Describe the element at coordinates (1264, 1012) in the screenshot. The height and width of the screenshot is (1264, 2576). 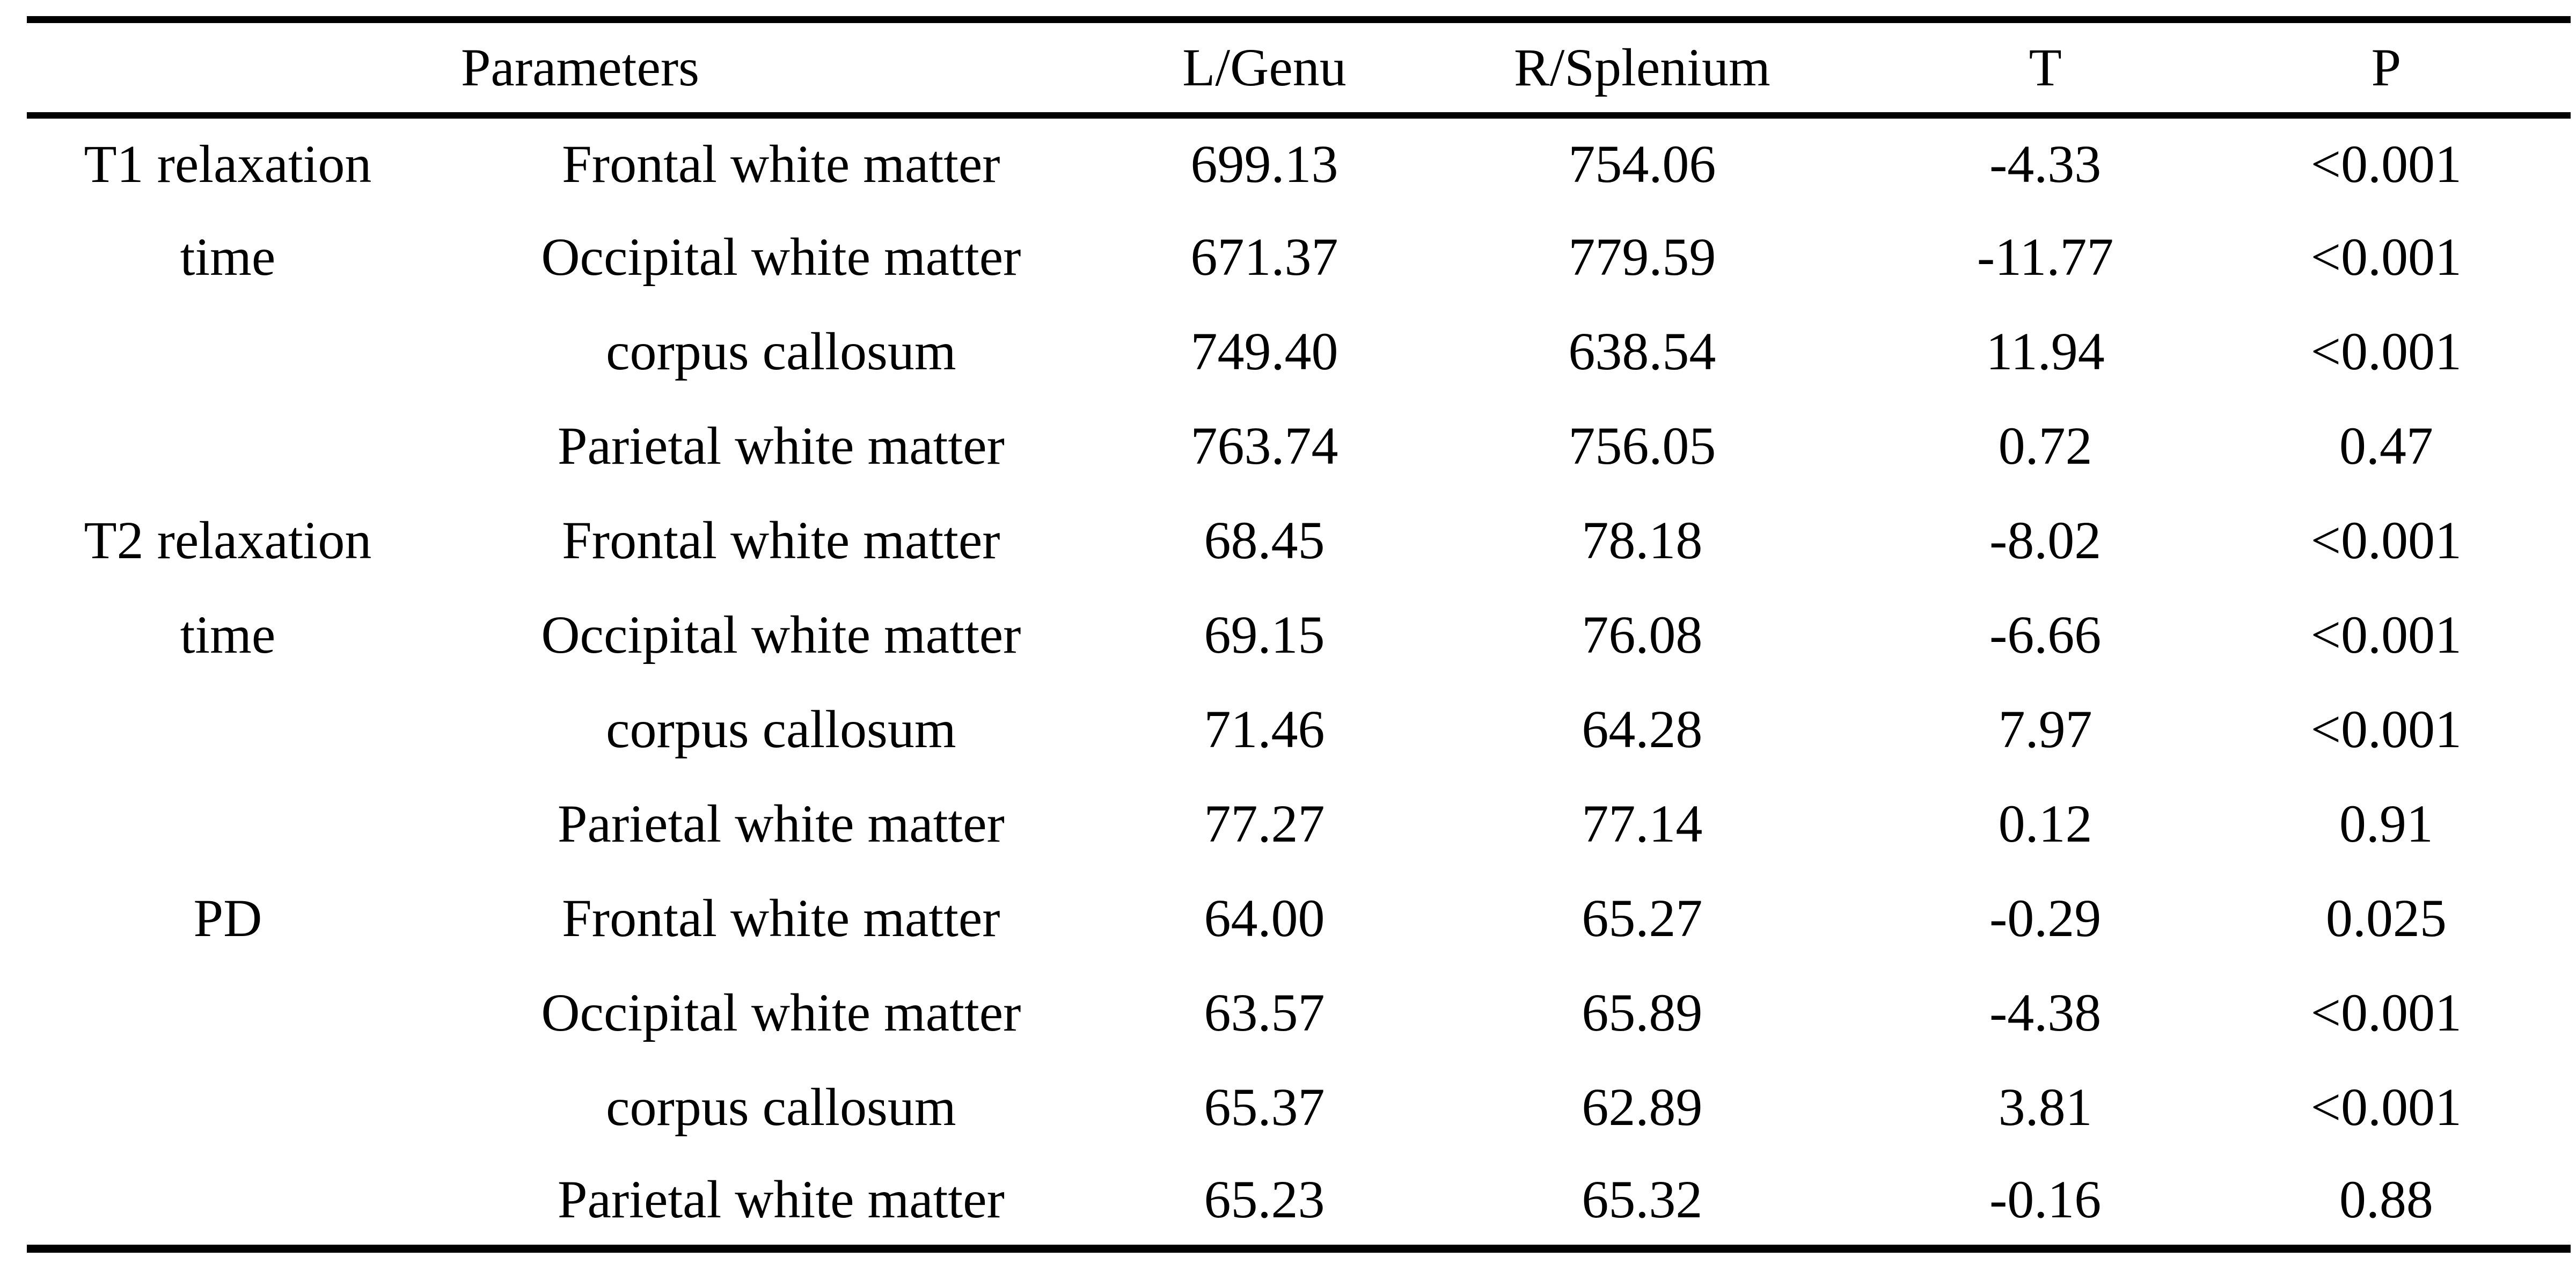
I see `cell-l-genu: 63.57` at that location.